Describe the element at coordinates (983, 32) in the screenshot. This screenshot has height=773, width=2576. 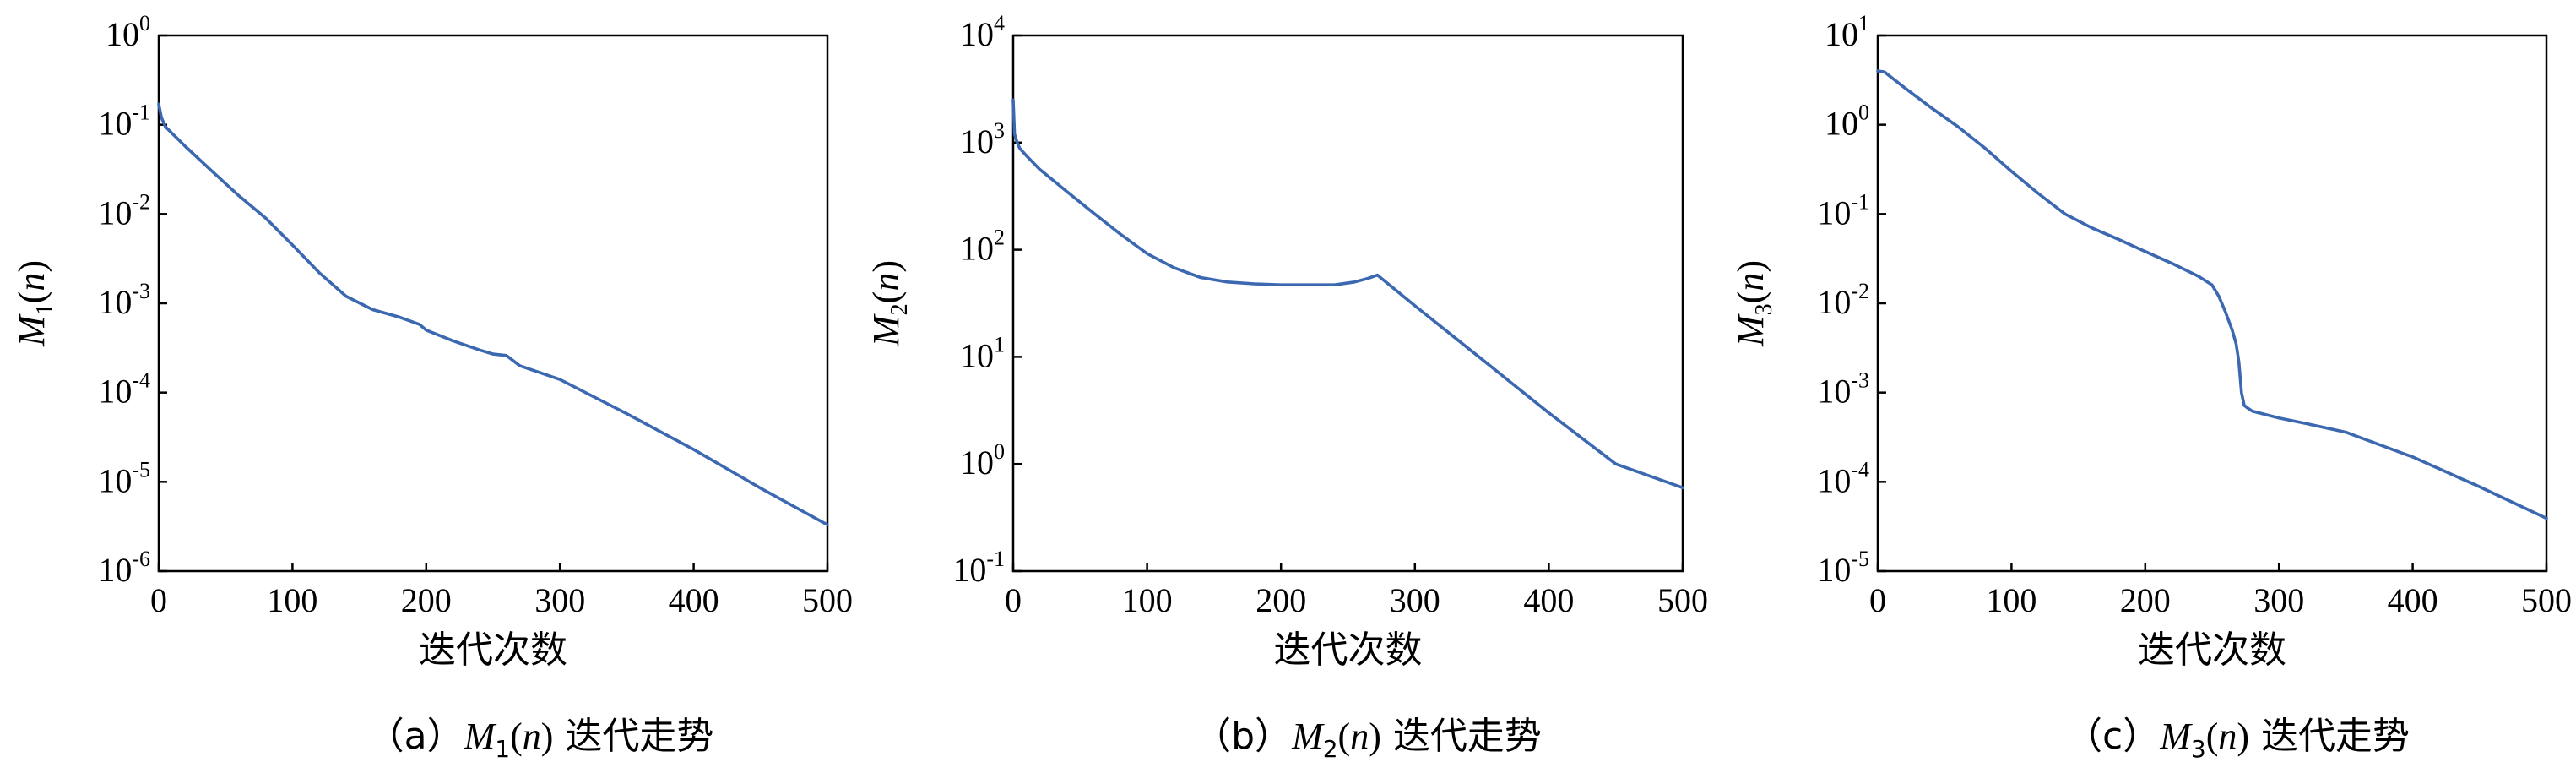
I see `y-tick-label: 10⁴` at that location.